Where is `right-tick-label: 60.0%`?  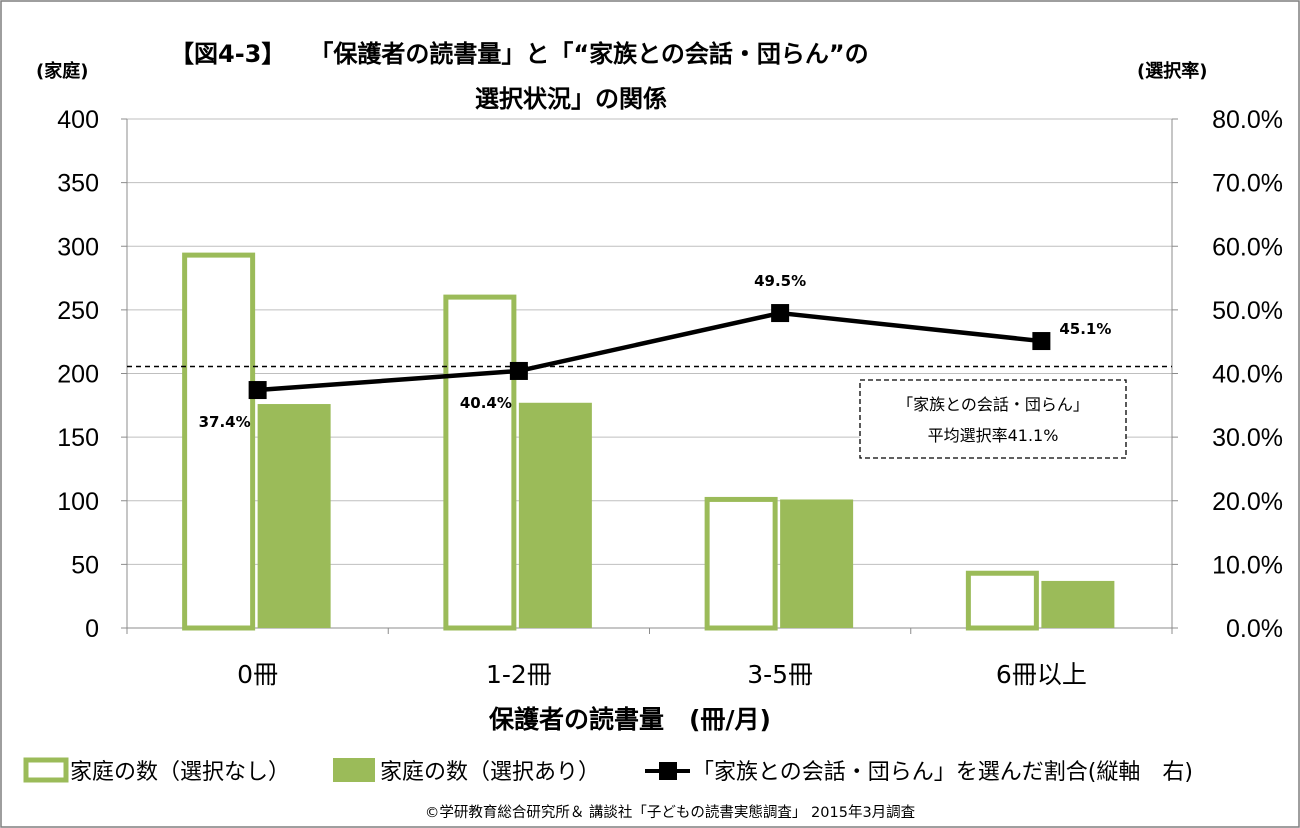
right-tick-label: 60.0% is located at coordinates (1247, 247).